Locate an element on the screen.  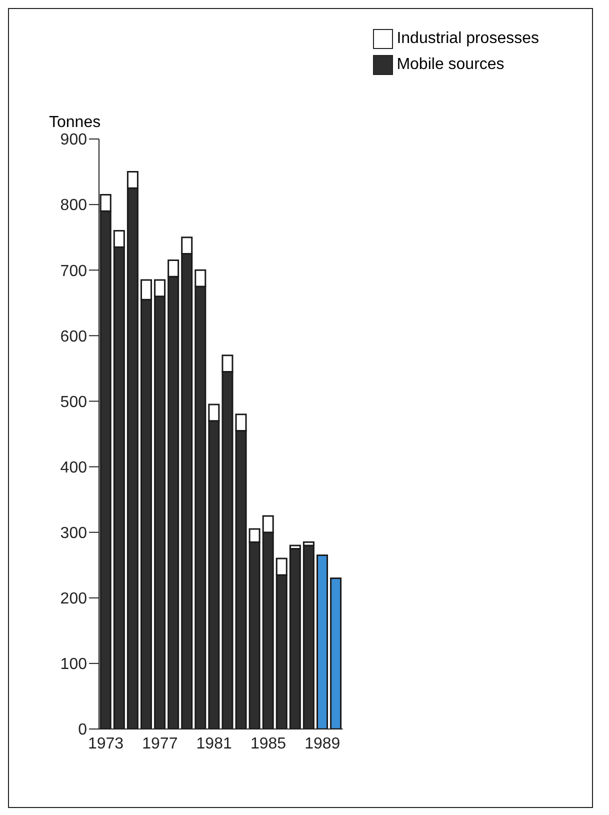
y-tick-label: 0 is located at coordinates (83, 730).